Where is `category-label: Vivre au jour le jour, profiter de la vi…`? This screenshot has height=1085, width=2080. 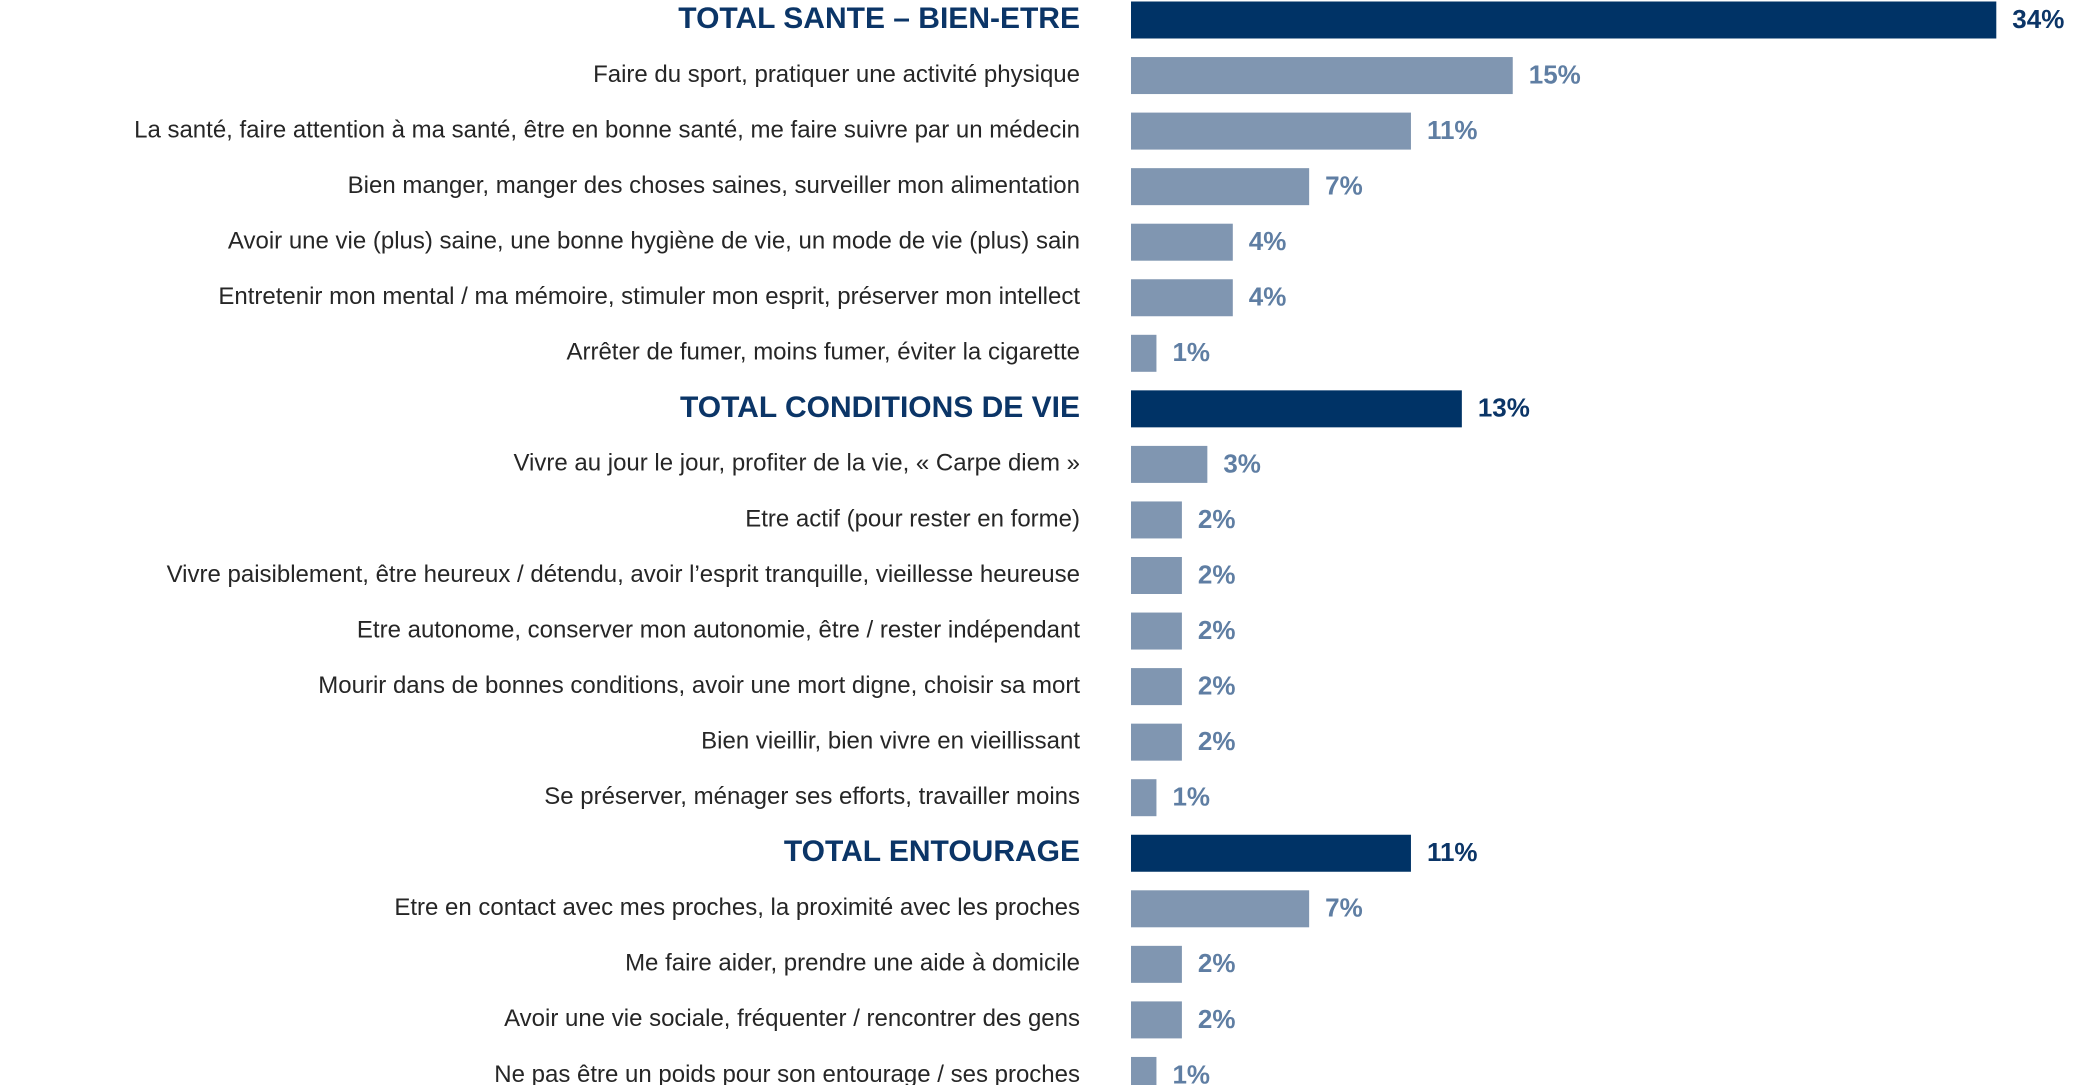
category-label: Vivre au jour le jour, profiter de la vi… is located at coordinates (796, 463).